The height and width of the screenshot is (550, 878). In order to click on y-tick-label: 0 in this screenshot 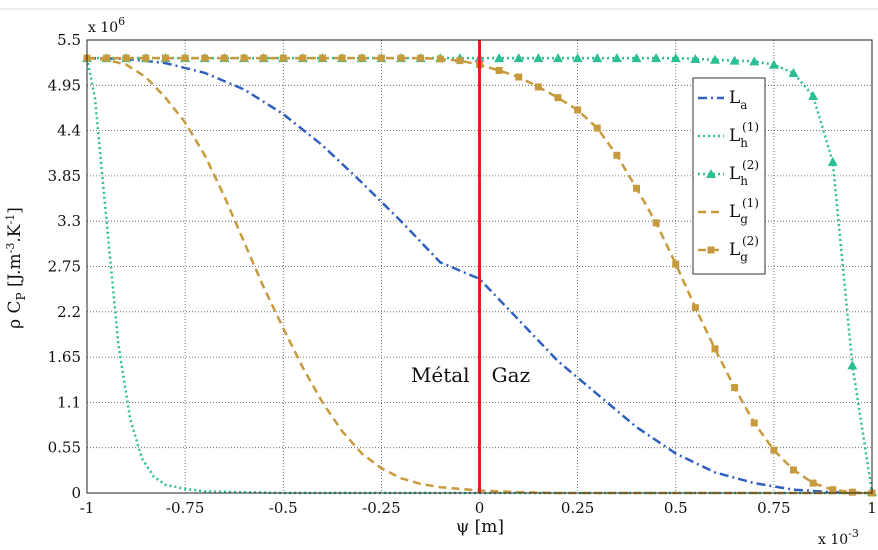, I will do `click(76, 493)`.